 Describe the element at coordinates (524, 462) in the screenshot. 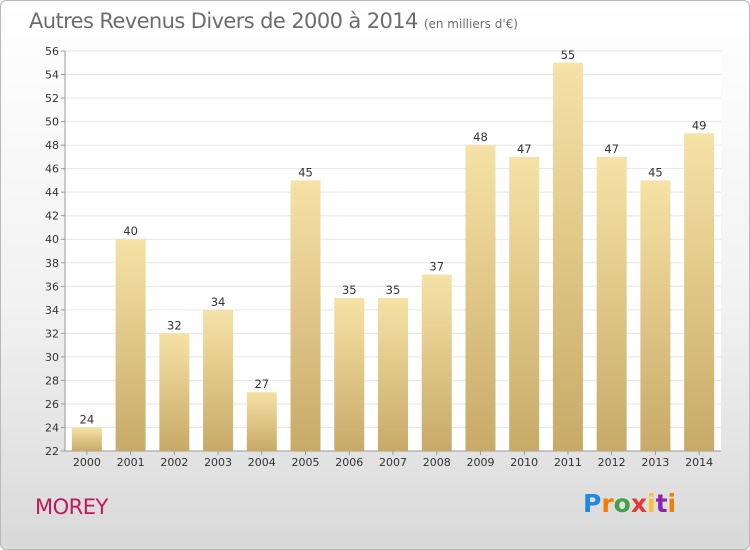

I see `x-tick-label: 2010` at that location.